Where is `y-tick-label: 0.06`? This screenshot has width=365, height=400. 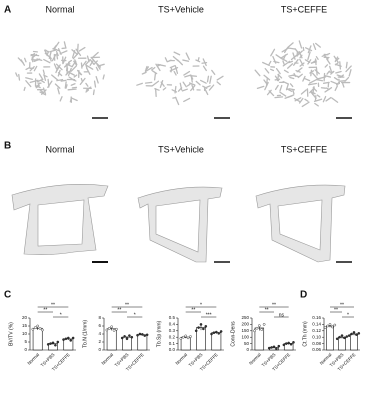
y-tick-label: 0.06 is located at coordinates (316, 349).